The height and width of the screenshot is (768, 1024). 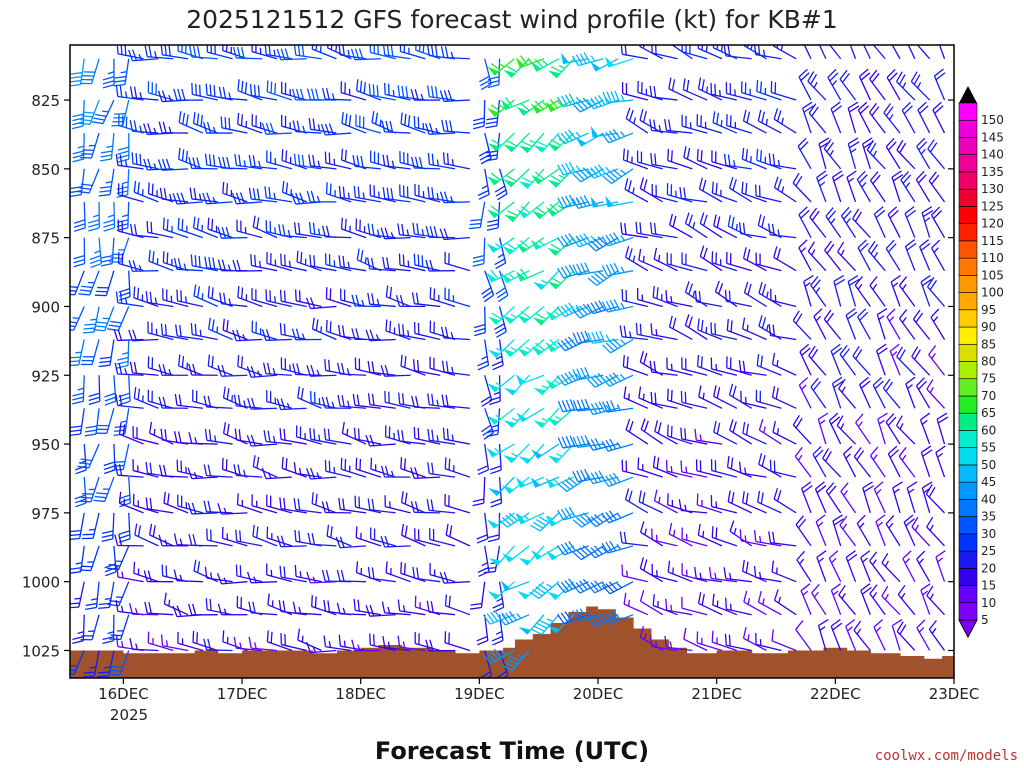 I want to click on colorbar-label: 30, so click(x=988, y=534).